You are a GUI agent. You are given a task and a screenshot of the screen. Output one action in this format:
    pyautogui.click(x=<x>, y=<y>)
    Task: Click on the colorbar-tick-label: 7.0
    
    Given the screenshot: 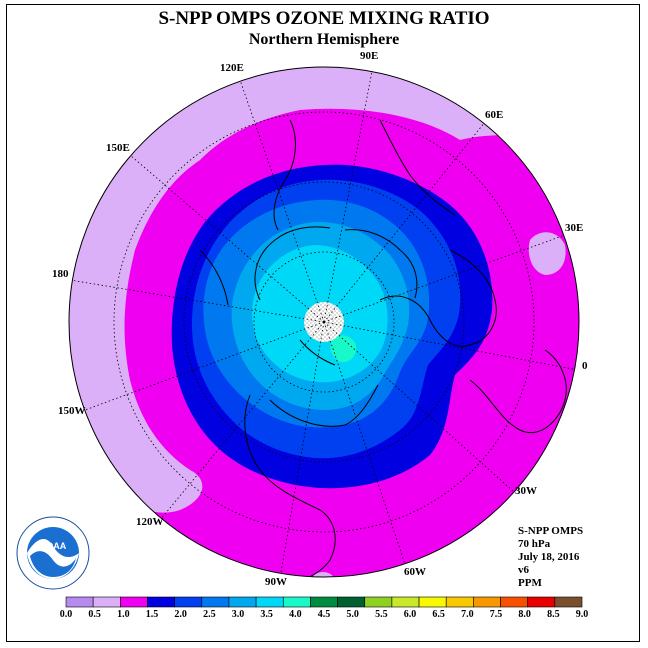 What is the action you would take?
    pyautogui.click(x=467, y=614)
    